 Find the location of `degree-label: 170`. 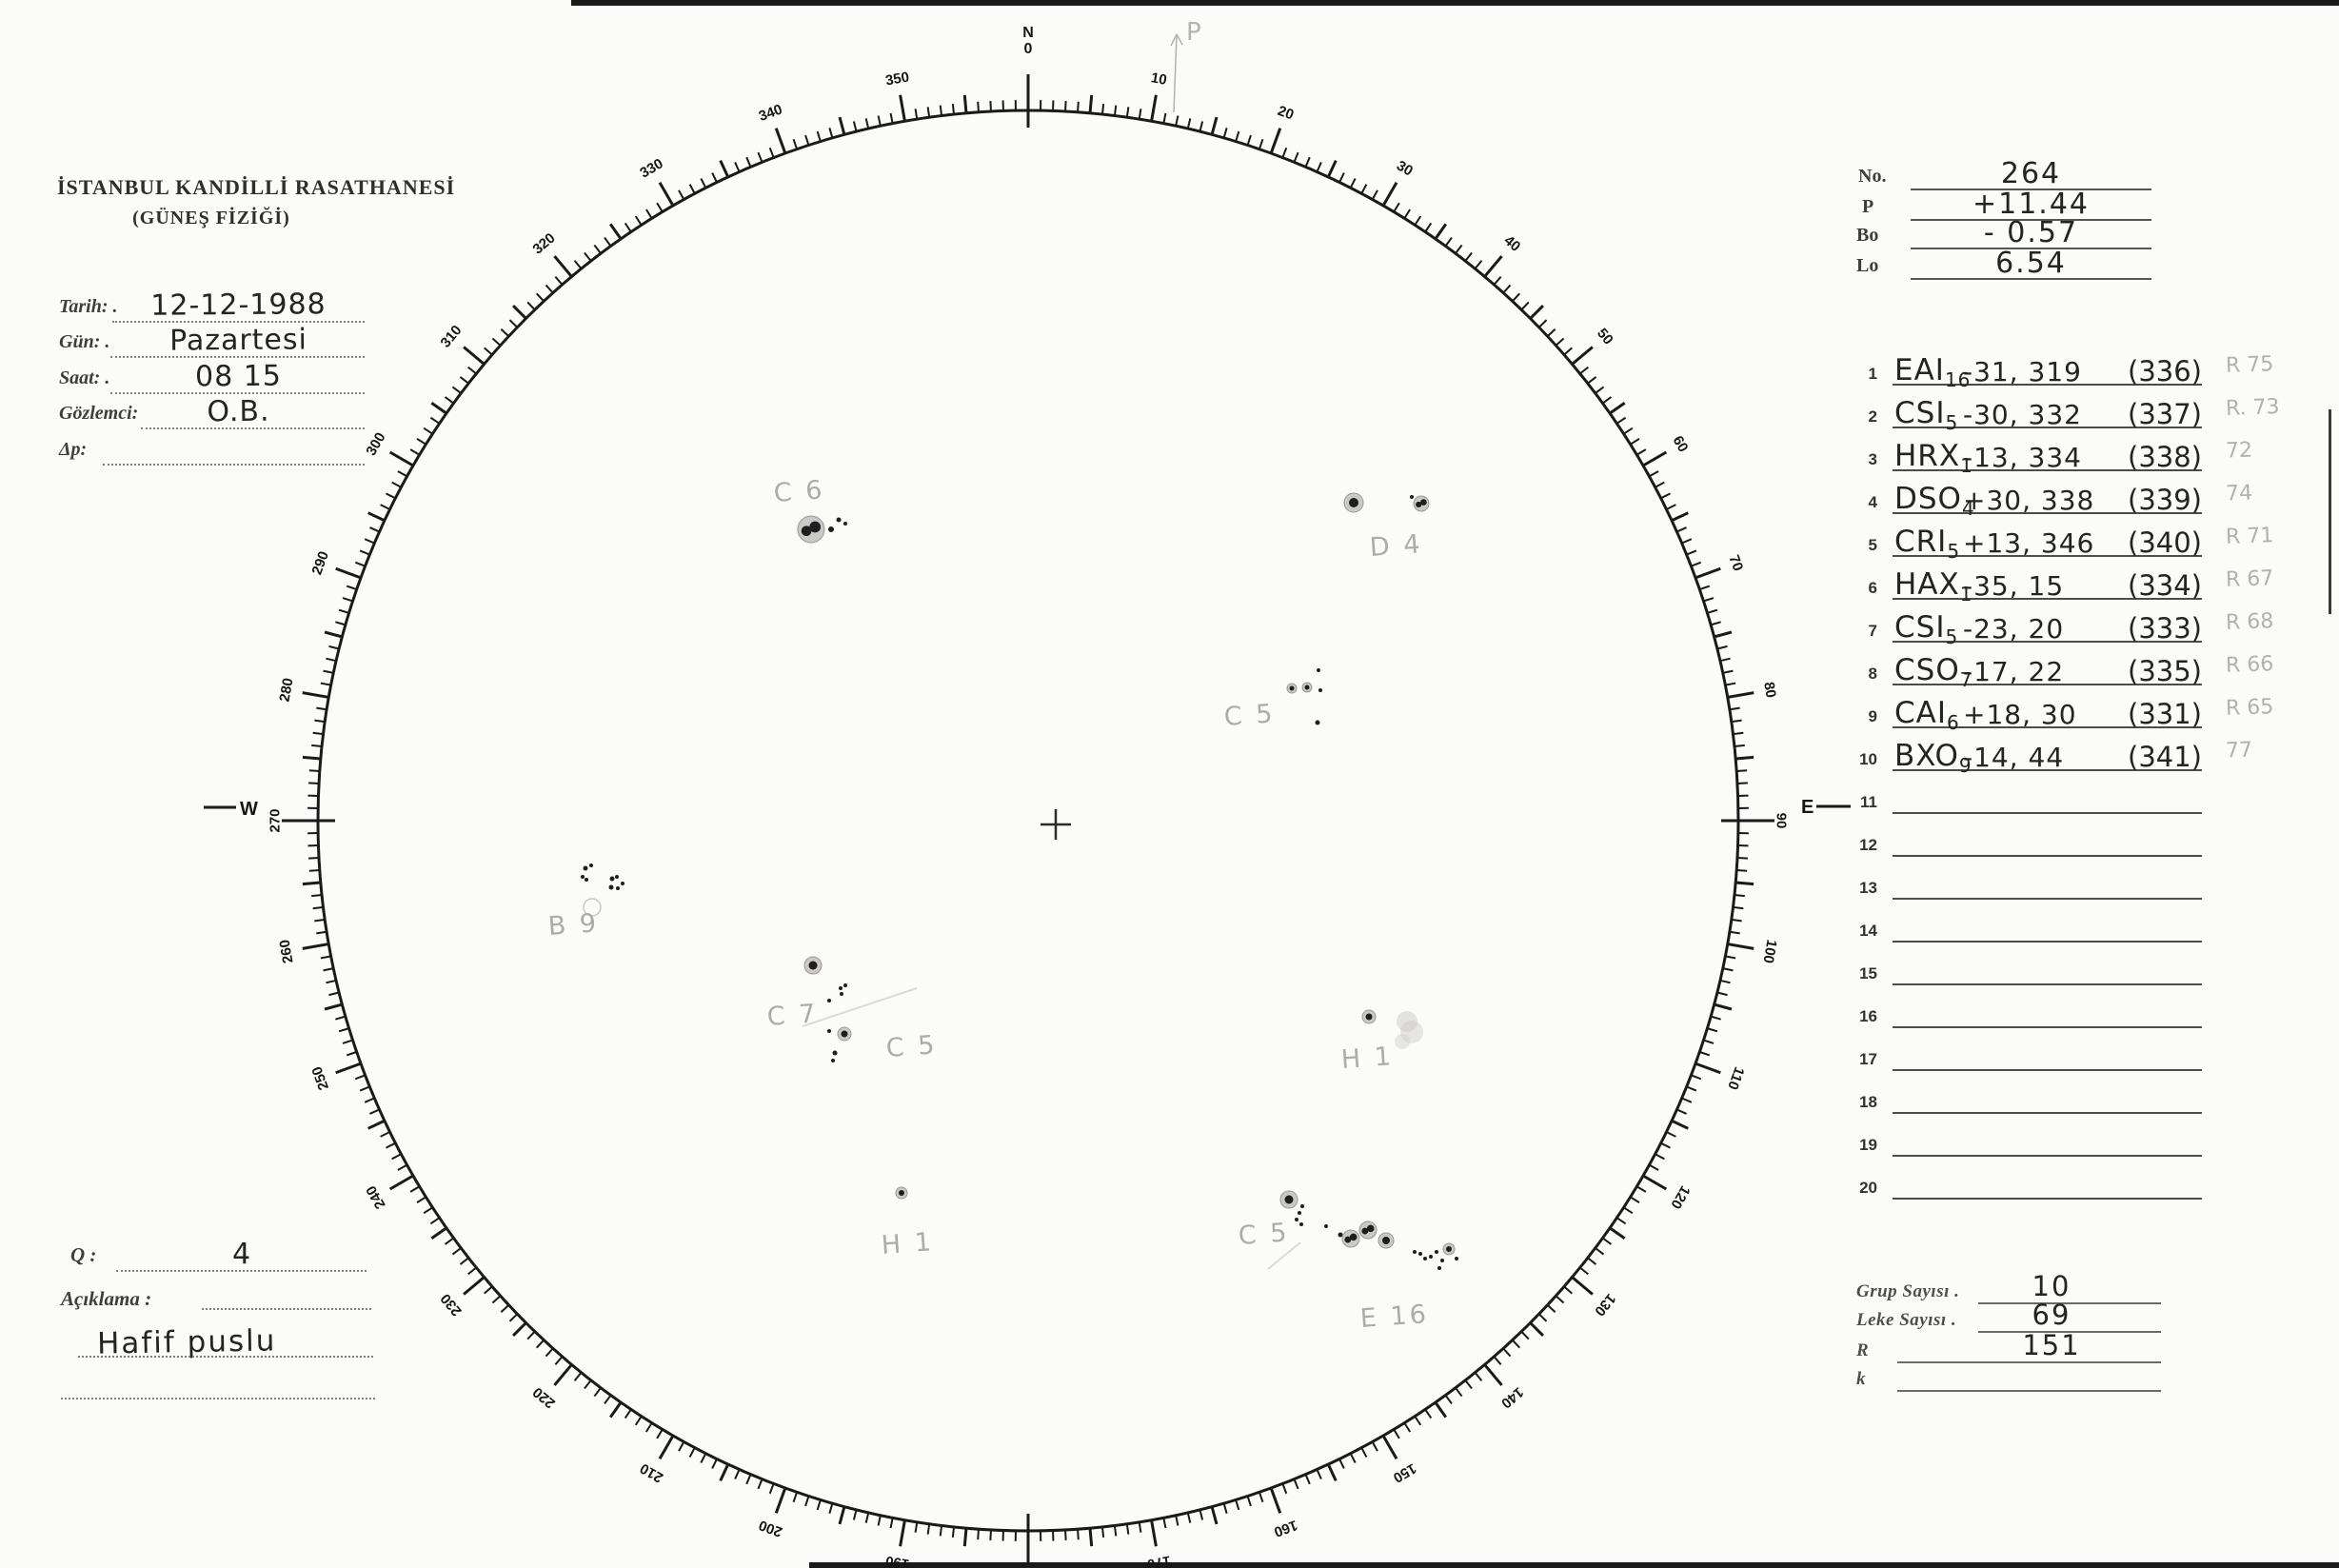

degree-label: 170 is located at coordinates (1159, 1560).